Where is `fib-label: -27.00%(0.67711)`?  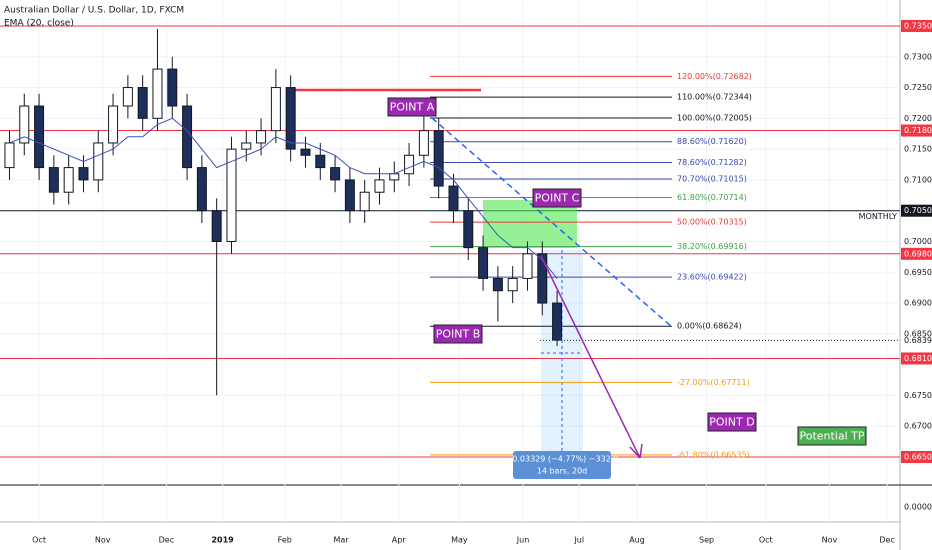 fib-label: -27.00%(0.67711) is located at coordinates (713, 382).